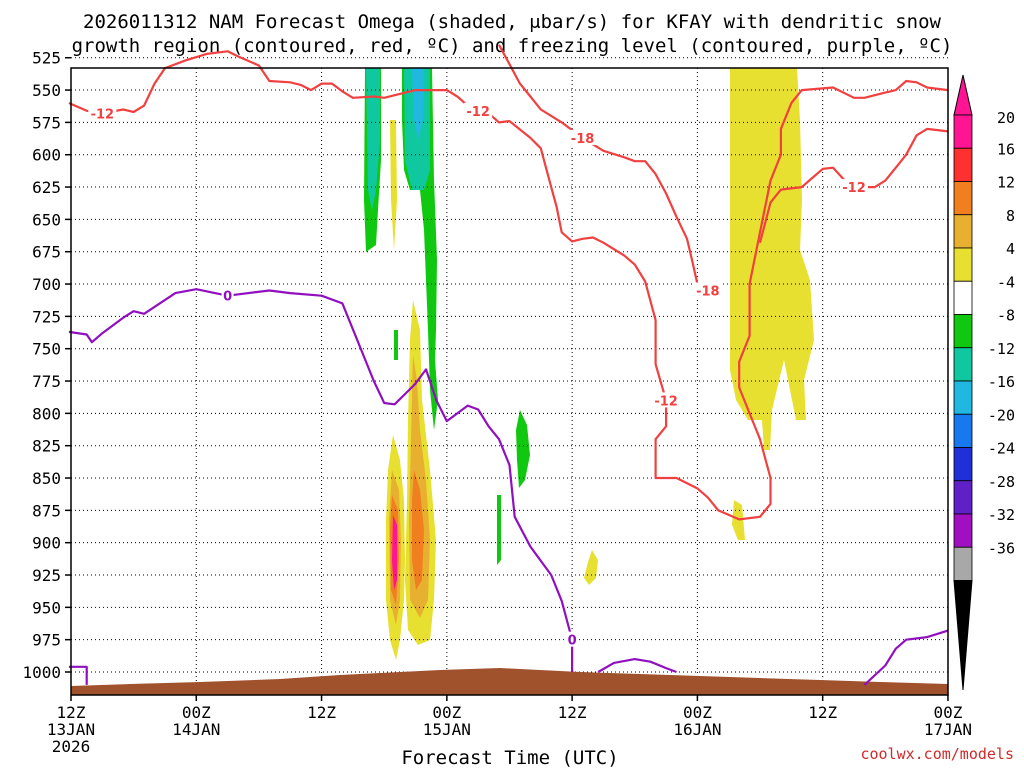 This screenshot has width=1024, height=768. I want to click on x-tick-label: 15JAN, so click(447, 729).